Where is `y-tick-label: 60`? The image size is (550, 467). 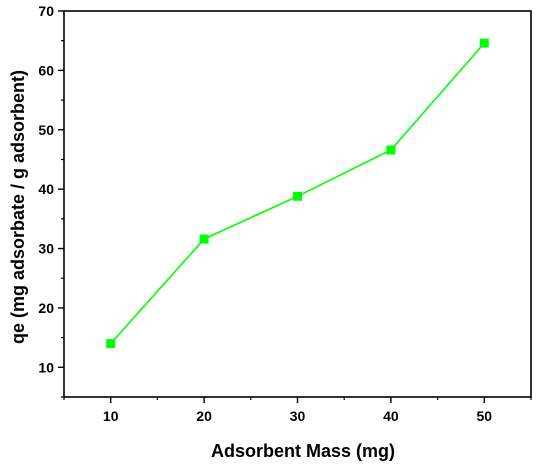 y-tick-label: 60 is located at coordinates (46, 70).